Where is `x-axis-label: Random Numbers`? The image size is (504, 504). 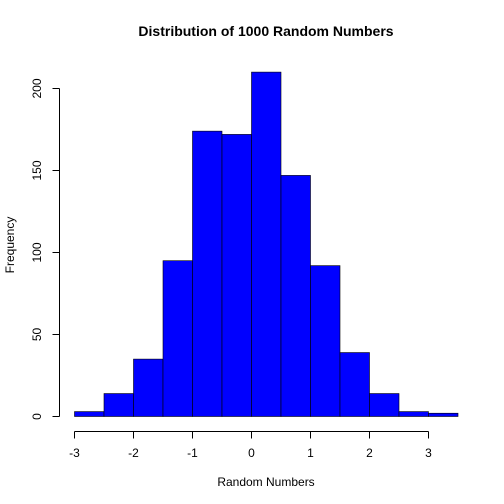
x-axis-label: Random Numbers is located at coordinates (265, 482).